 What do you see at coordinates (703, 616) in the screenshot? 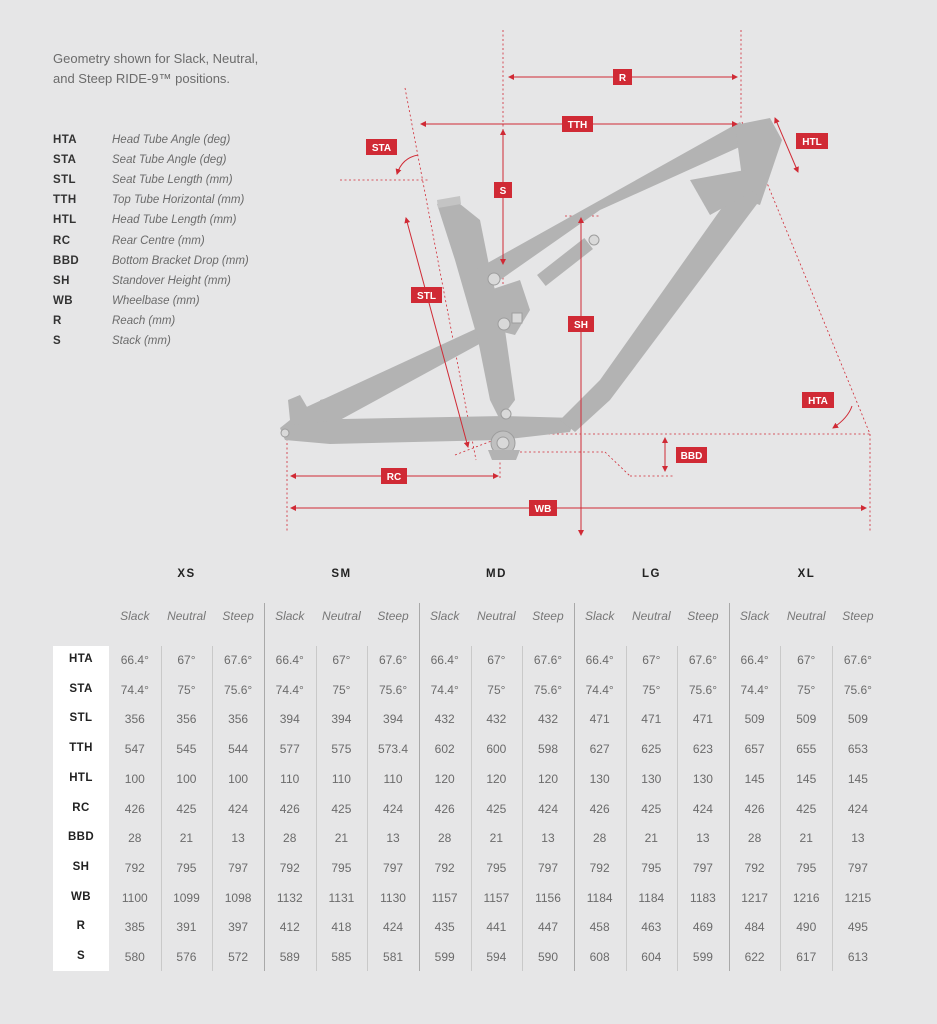
I see `position-header-lg-steep: Steep` at bounding box center [703, 616].